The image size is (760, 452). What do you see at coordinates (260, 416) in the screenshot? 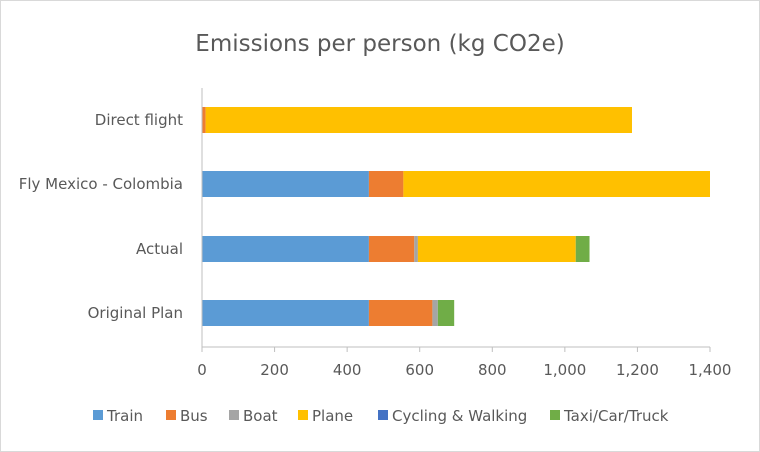
I see `legend-label: Boat` at bounding box center [260, 416].